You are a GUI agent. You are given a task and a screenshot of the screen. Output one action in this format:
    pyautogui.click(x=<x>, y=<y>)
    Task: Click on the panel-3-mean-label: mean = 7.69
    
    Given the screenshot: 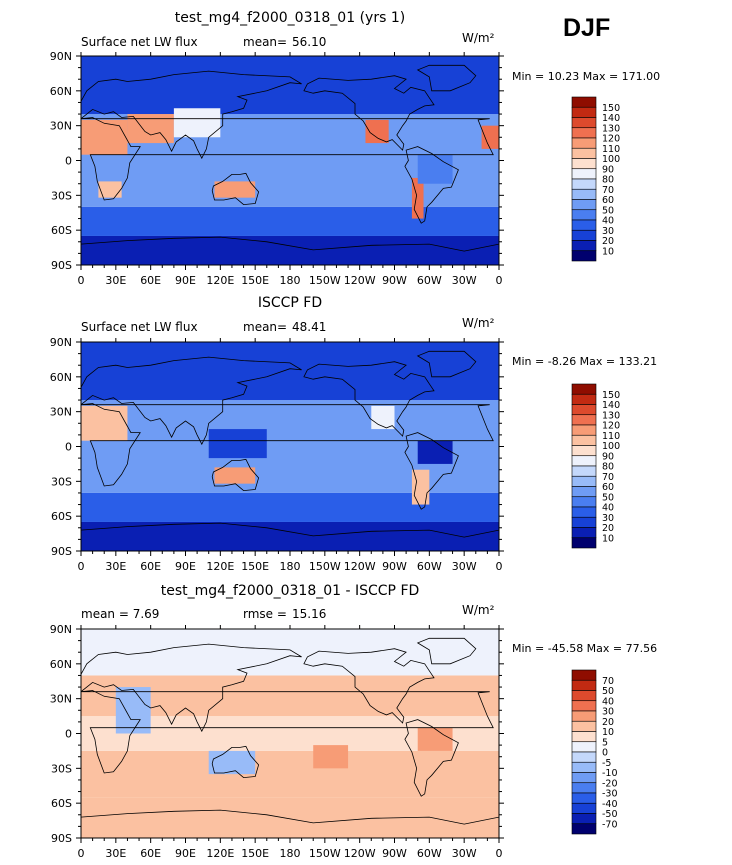 What is the action you would take?
    pyautogui.click(x=120, y=614)
    